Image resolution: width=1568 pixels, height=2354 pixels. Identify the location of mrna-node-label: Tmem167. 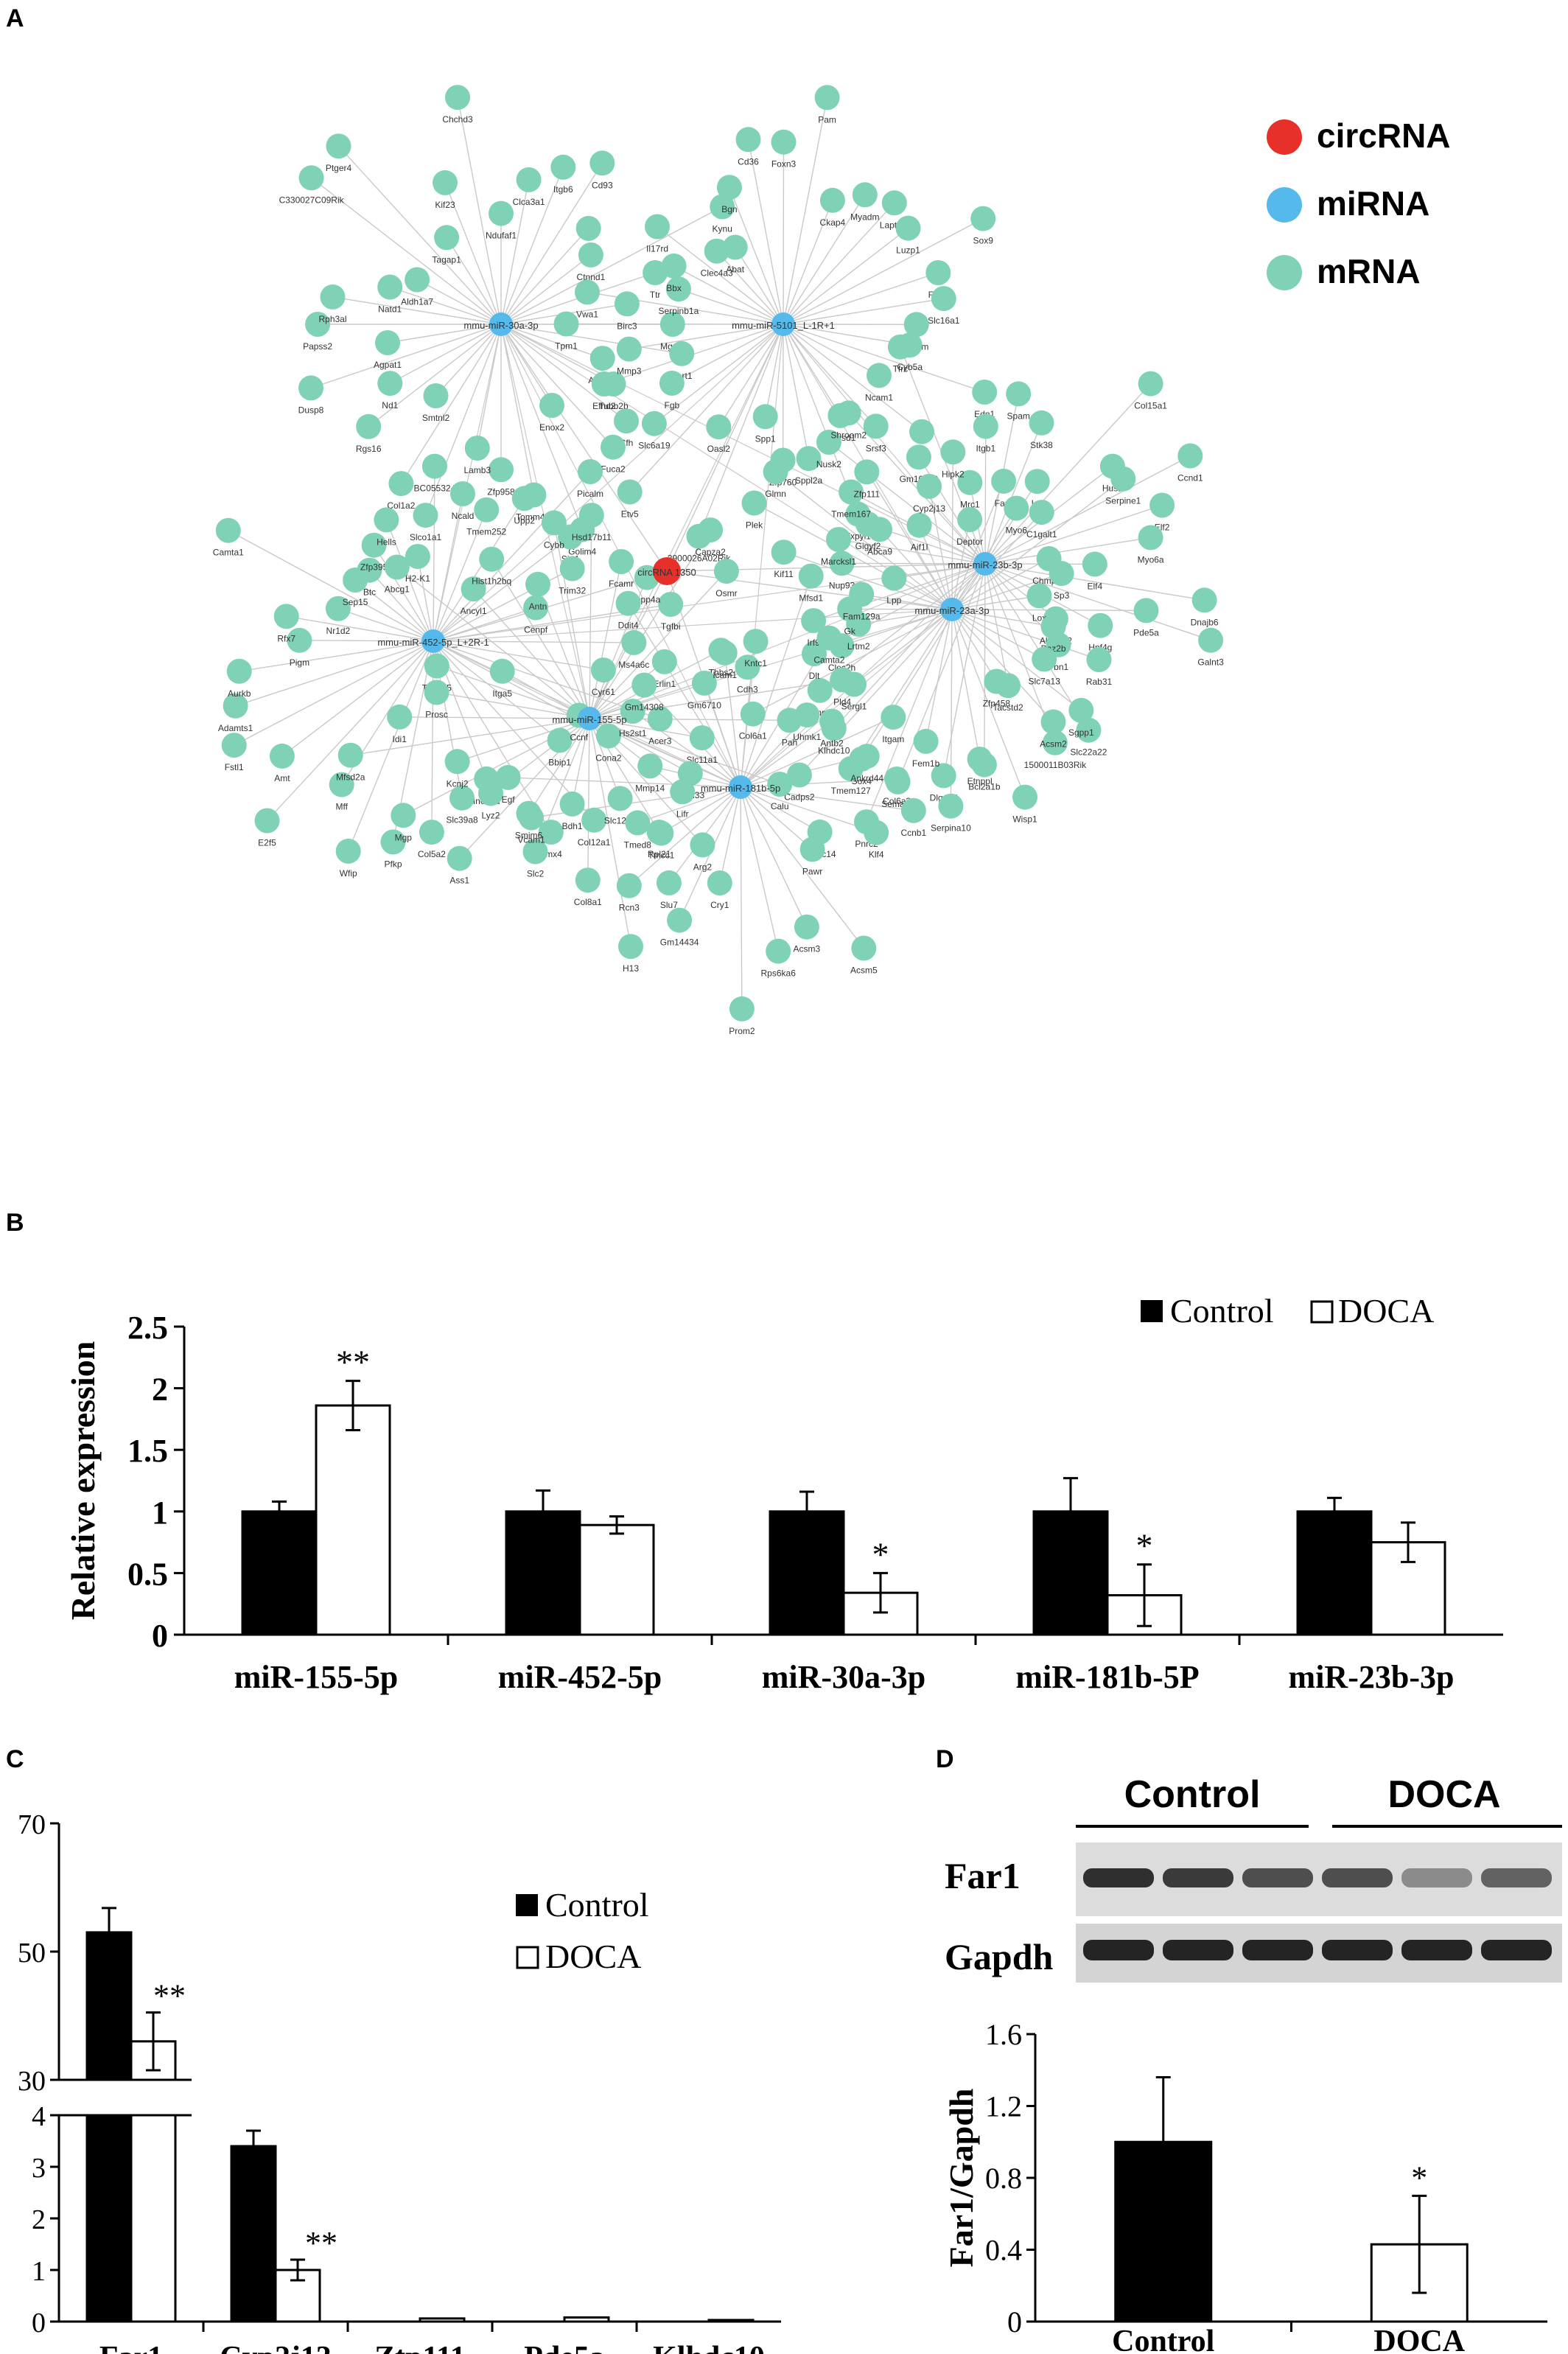
(851, 514).